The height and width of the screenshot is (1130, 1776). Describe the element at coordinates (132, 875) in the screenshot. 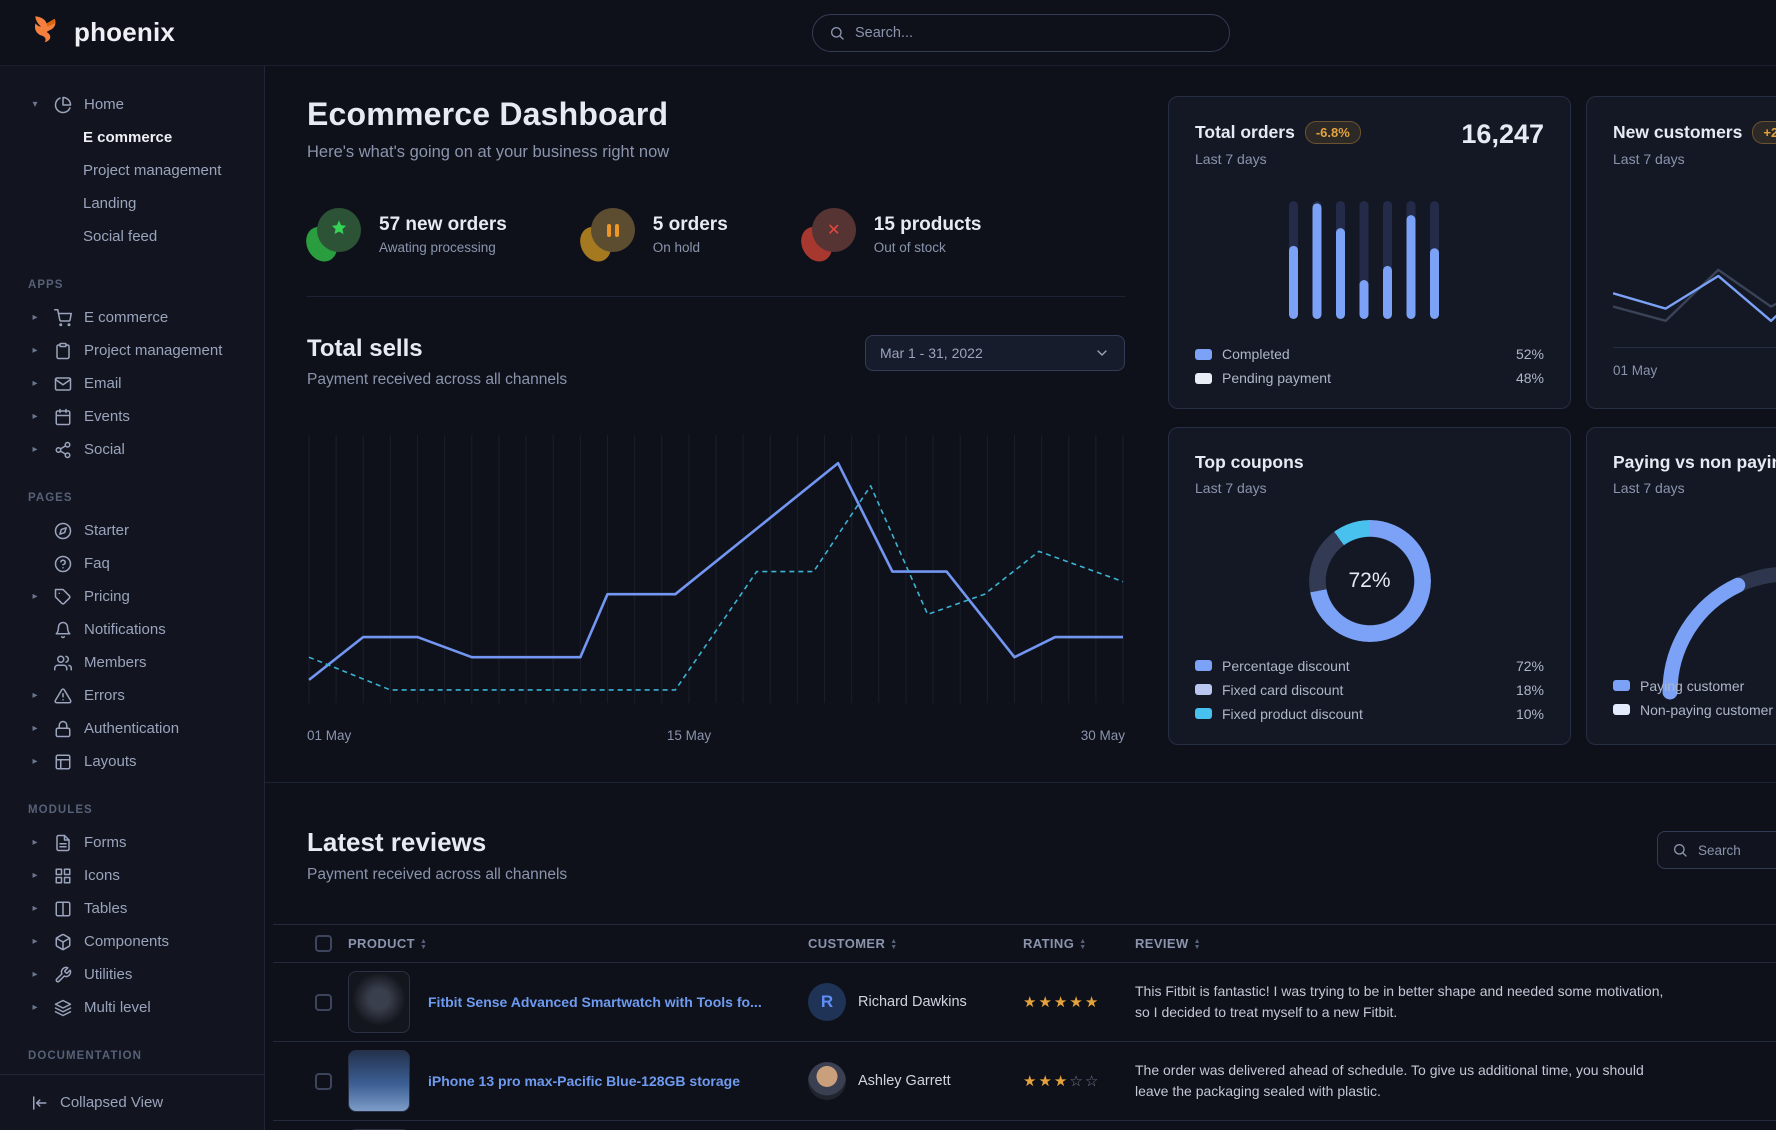

I see `sidebar-item-icons: ▸ Icons` at that location.